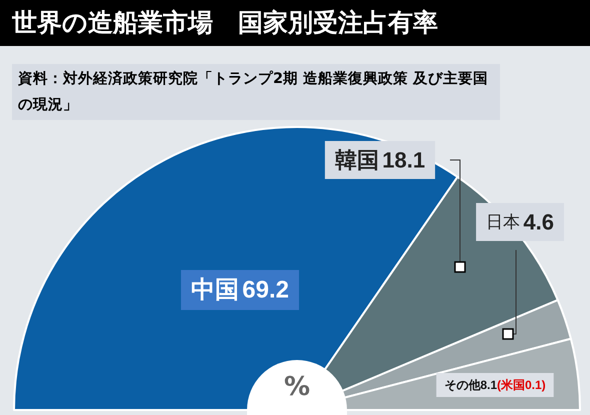  I want to click on text: 資料：対外経済政策研究院「トランプ2期 造船業復興政策 及び主要国の現況」, so click(256, 92).